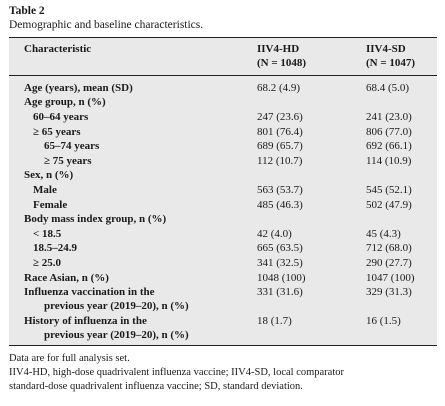  What do you see at coordinates (274, 234) in the screenshot?
I see `row-value-iiv4-hd: 42 (4.0)` at bounding box center [274, 234].